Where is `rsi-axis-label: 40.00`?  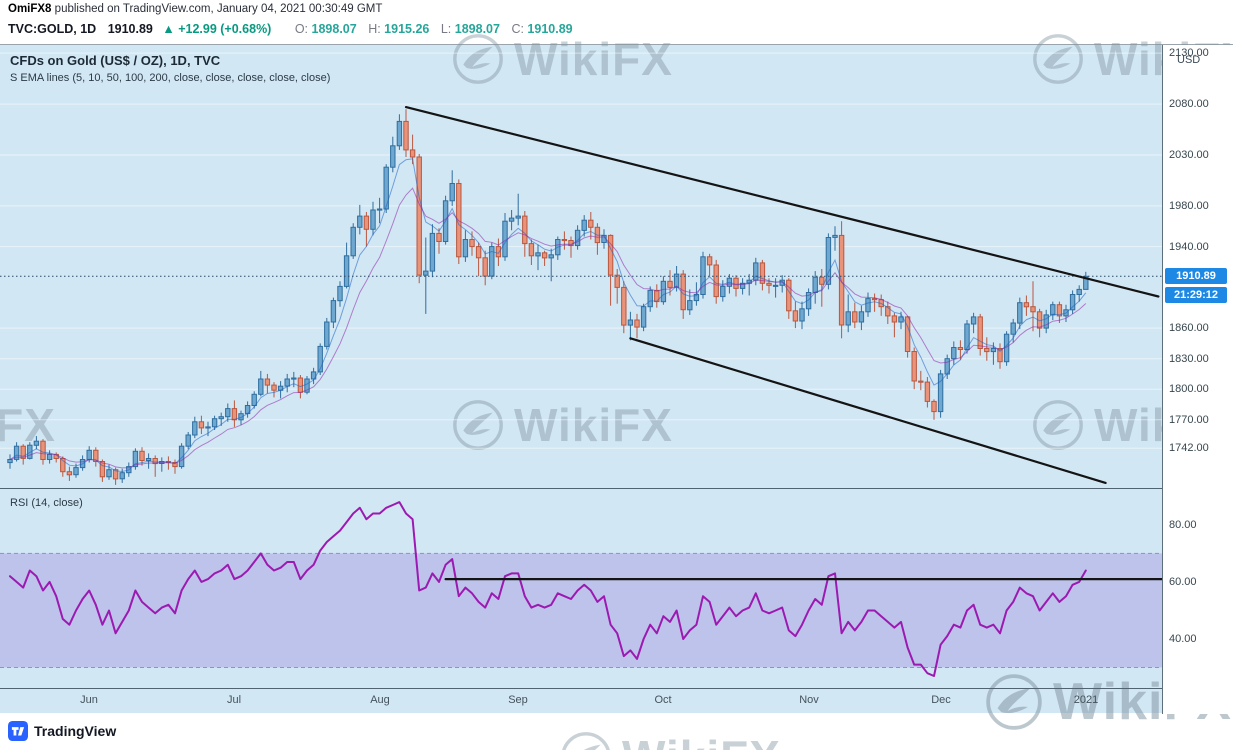 rsi-axis-label: 40.00 is located at coordinates (1183, 639).